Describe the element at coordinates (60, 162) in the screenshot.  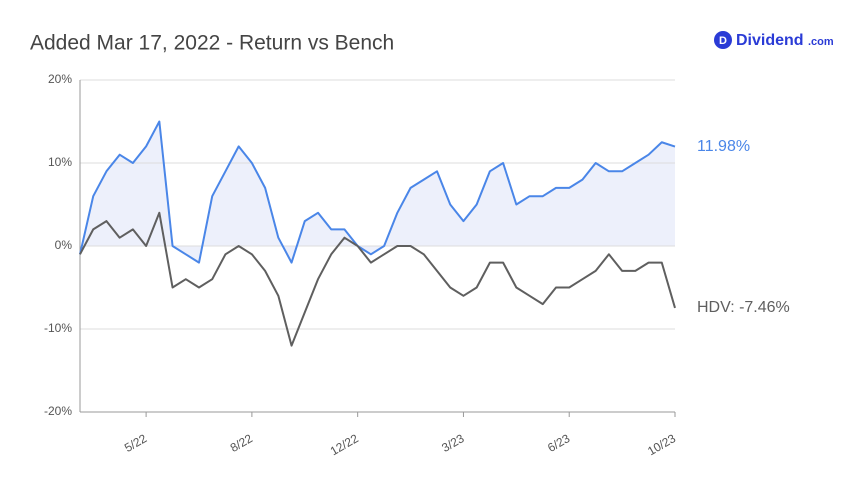
I see `y-tick-label: 10%` at that location.